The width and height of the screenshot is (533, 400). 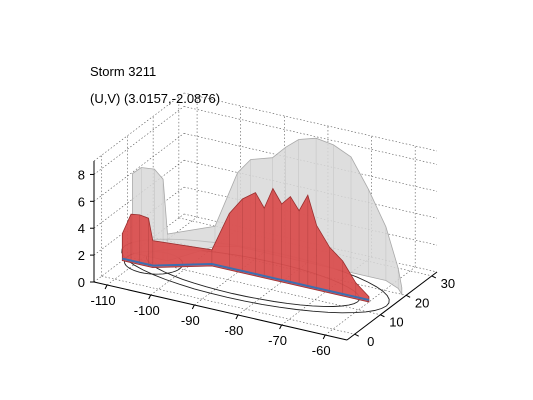 I want to click on chart-title: Storm 3211, so click(x=123, y=71).